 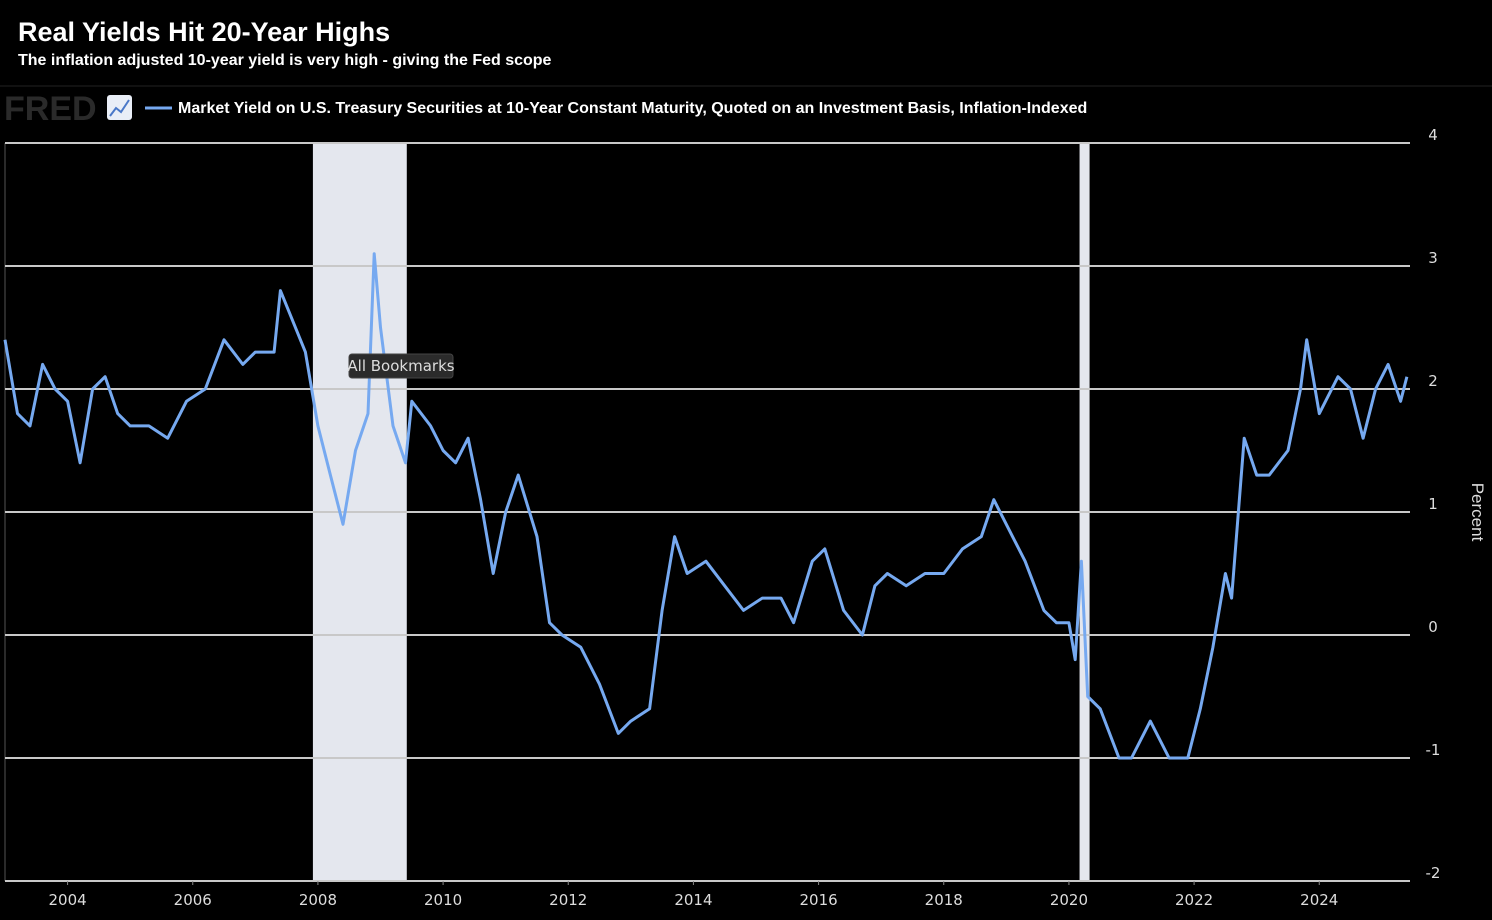 What do you see at coordinates (1433, 381) in the screenshot?
I see `y-tick-label: 2` at bounding box center [1433, 381].